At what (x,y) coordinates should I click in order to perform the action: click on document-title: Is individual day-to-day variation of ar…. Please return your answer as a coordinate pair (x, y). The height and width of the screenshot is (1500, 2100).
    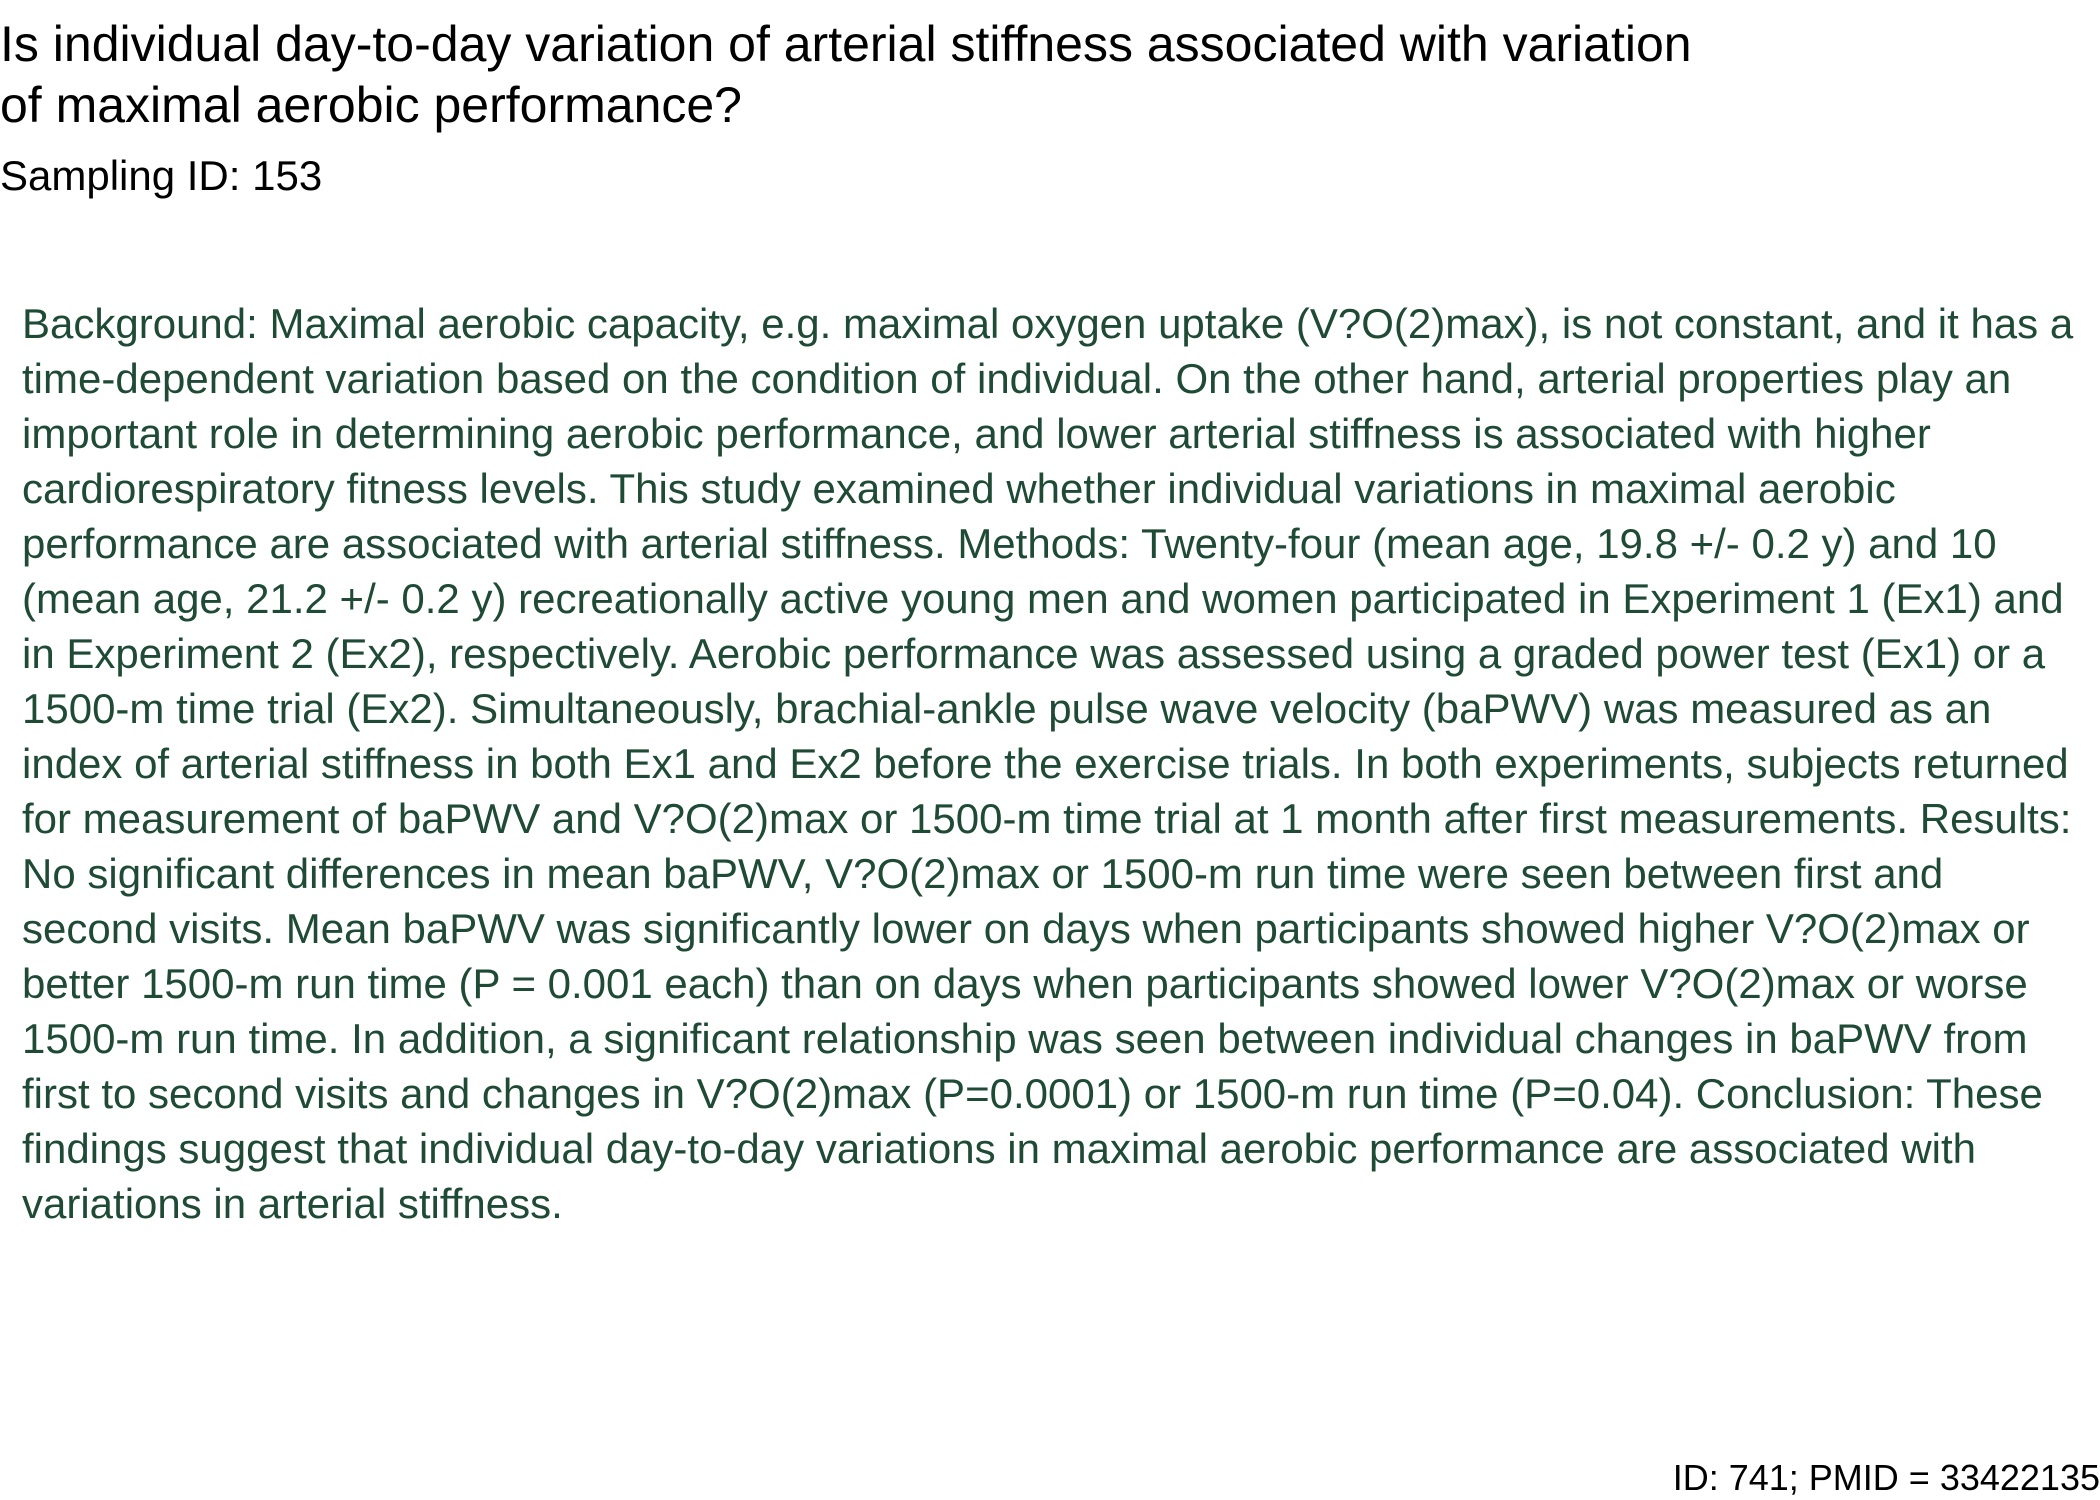
    Looking at the image, I should click on (846, 74).